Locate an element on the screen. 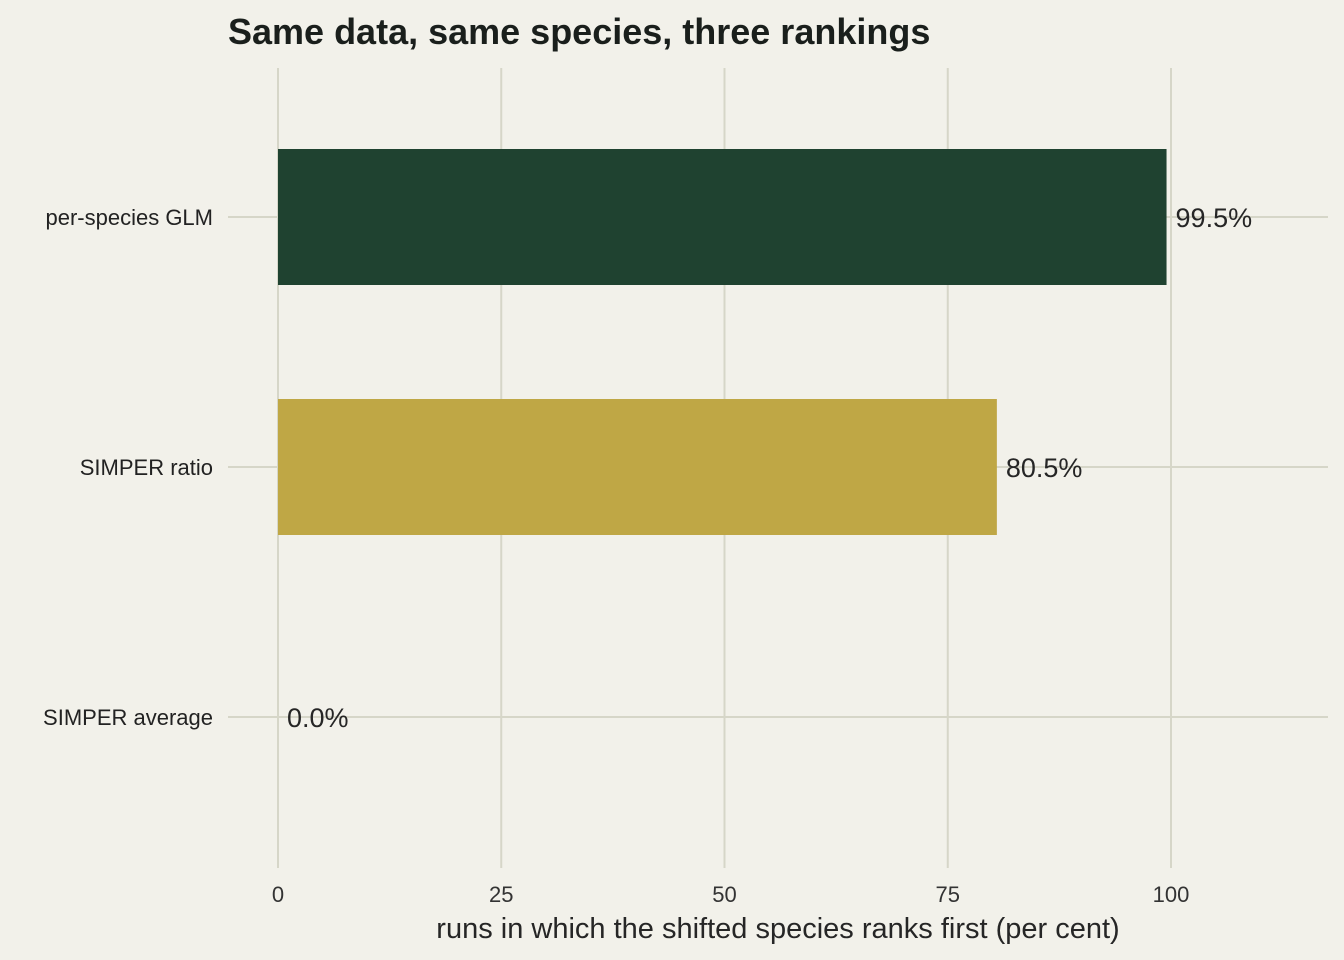 Image resolution: width=1344 pixels, height=960 pixels. x-tick-label-25: 25 is located at coordinates (501, 894).